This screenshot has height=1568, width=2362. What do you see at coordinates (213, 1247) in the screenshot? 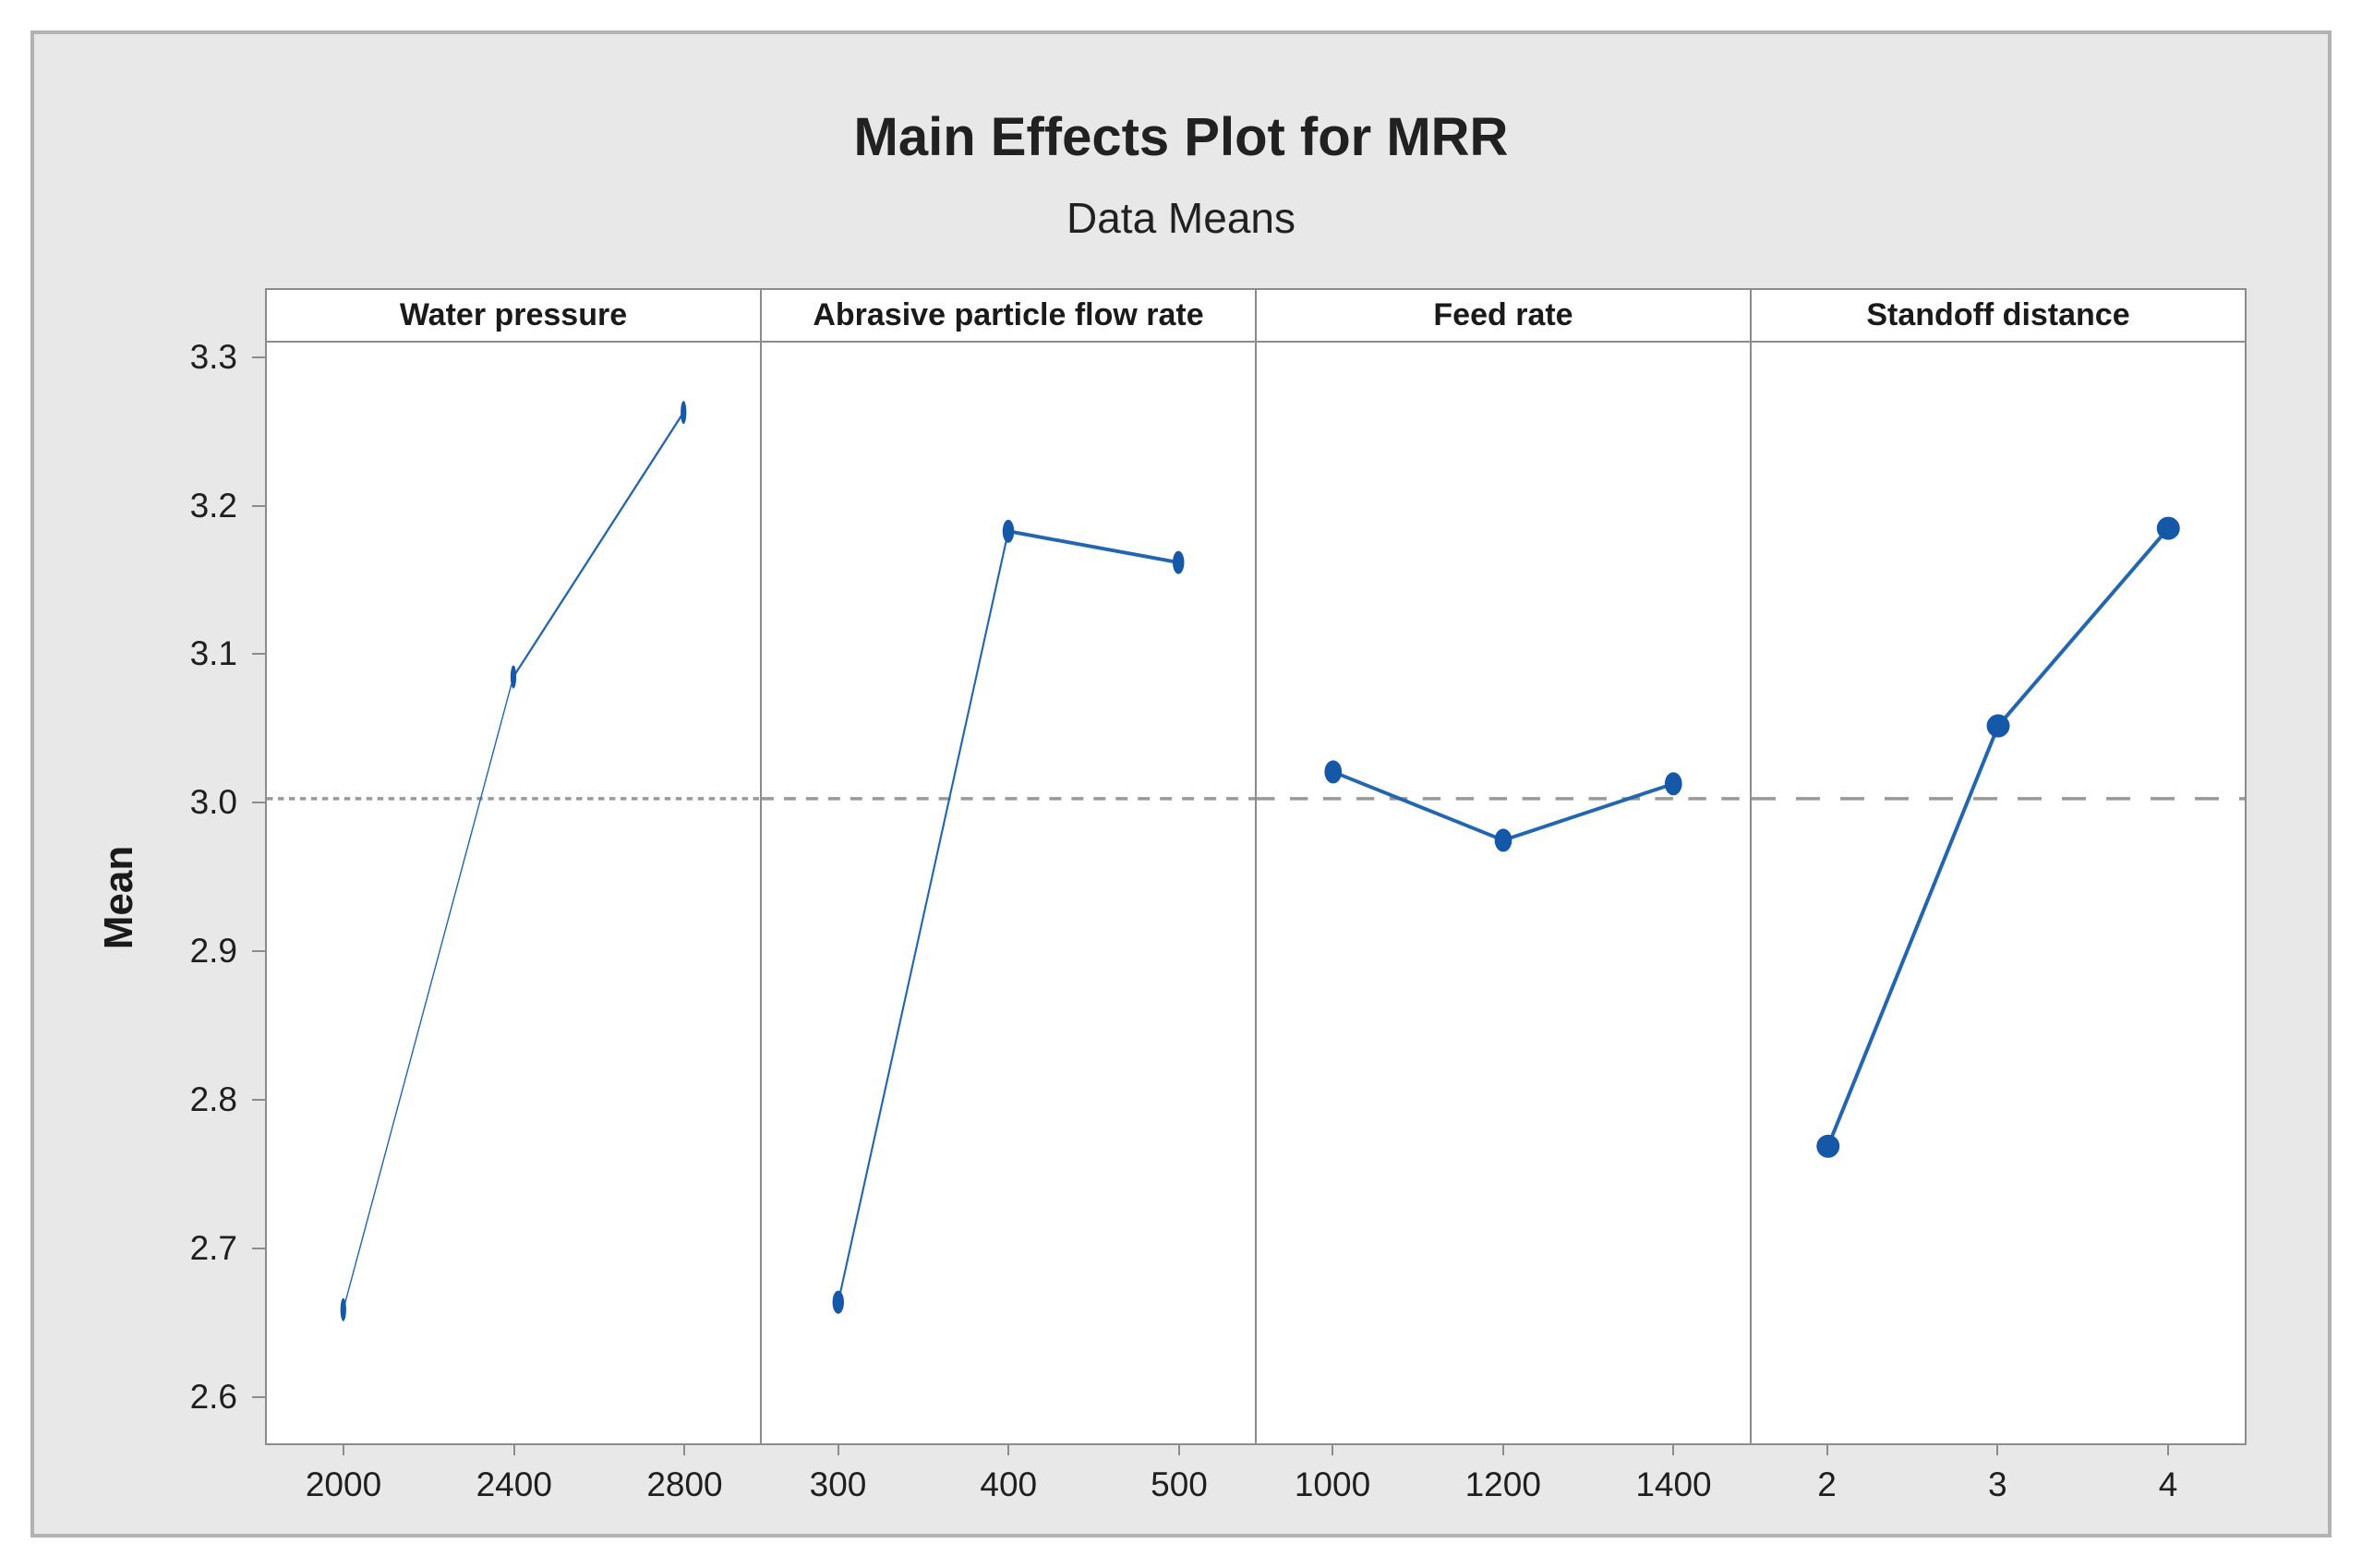
I see `y-tick-label: 2.7` at bounding box center [213, 1247].